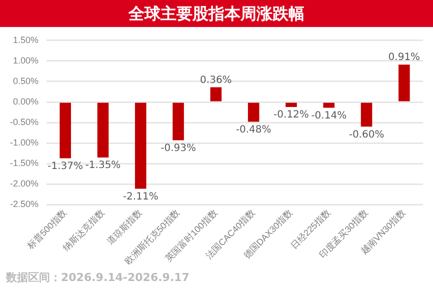 The width and height of the screenshot is (433, 292). I want to click on data-label: -0.48%, so click(254, 130).